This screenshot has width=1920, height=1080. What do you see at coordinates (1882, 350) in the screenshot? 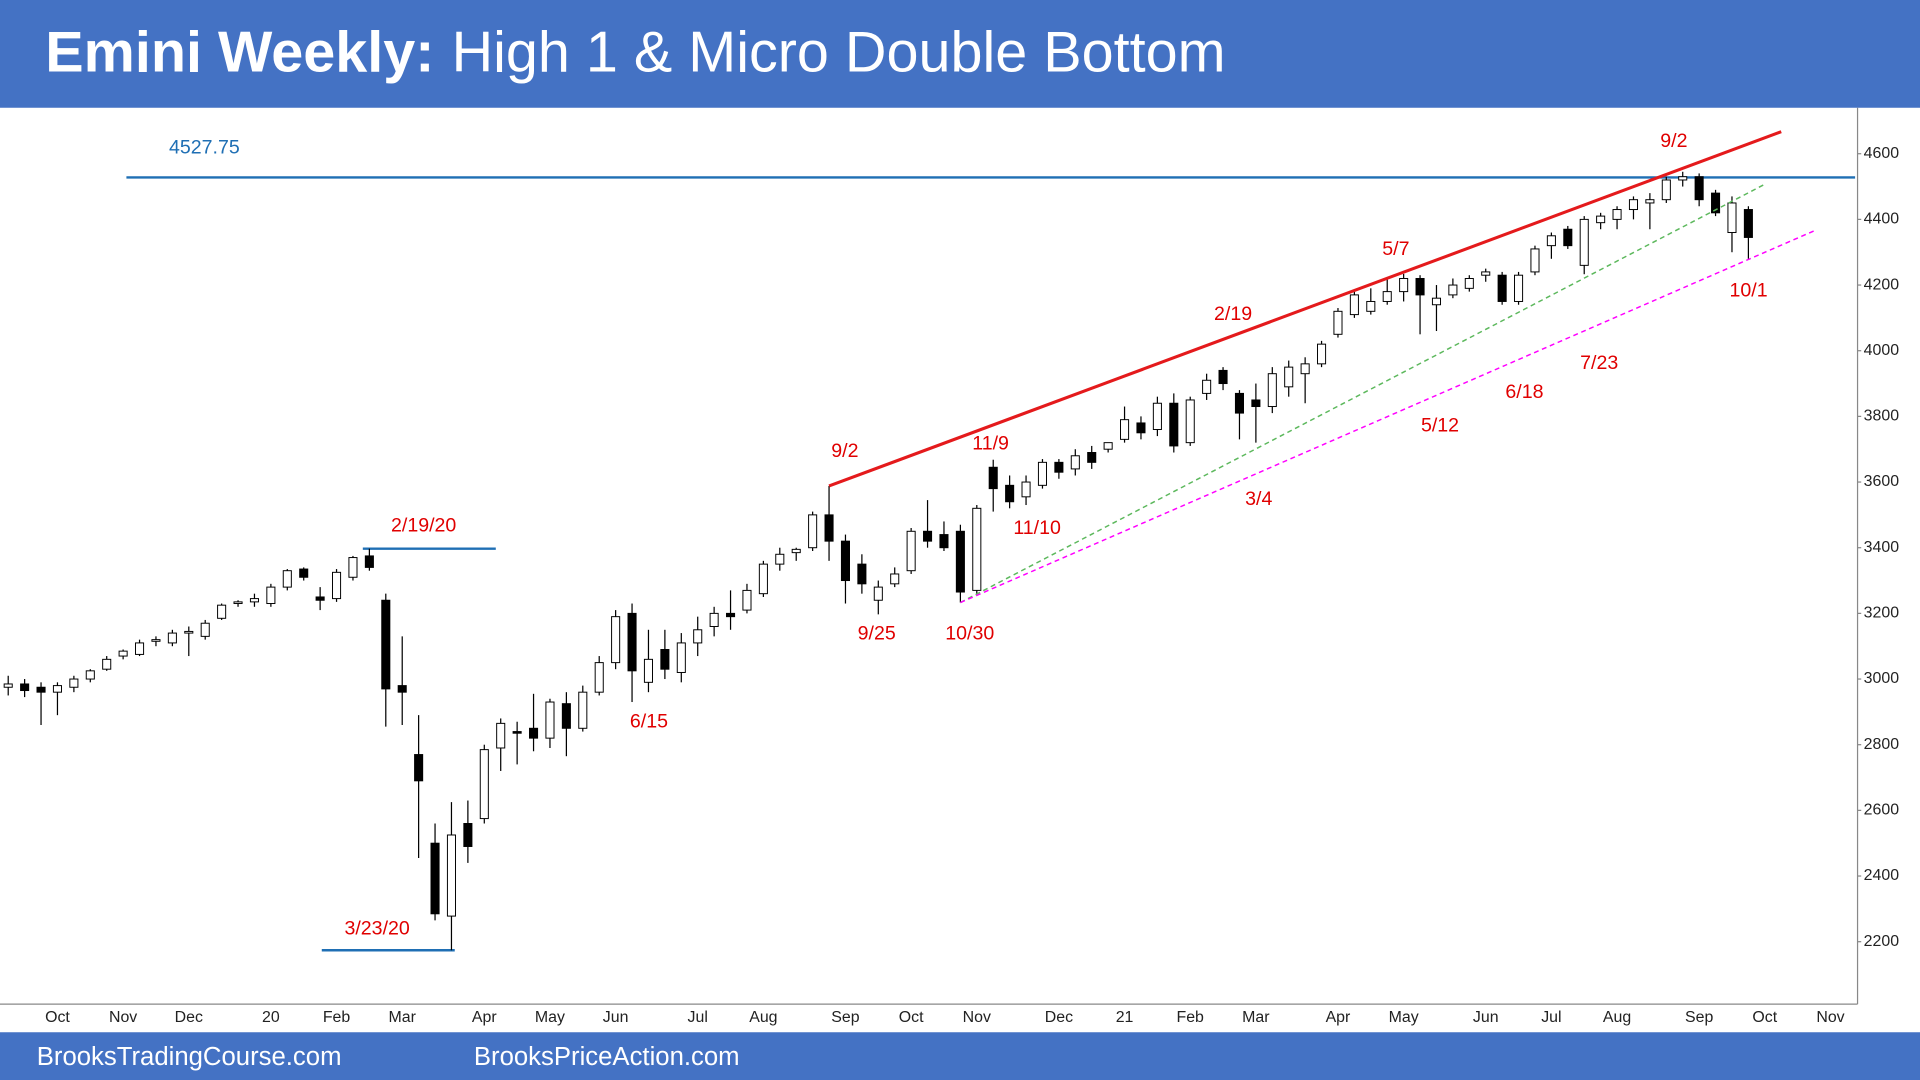
I see `y-tick-label: 4000` at bounding box center [1882, 350].